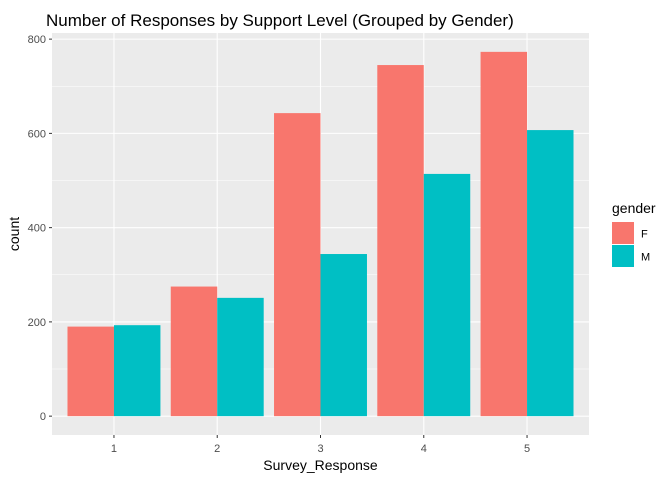 Image resolution: width=672 pixels, height=485 pixels. Describe the element at coordinates (634, 208) in the screenshot. I see `legend-title: gender` at that location.